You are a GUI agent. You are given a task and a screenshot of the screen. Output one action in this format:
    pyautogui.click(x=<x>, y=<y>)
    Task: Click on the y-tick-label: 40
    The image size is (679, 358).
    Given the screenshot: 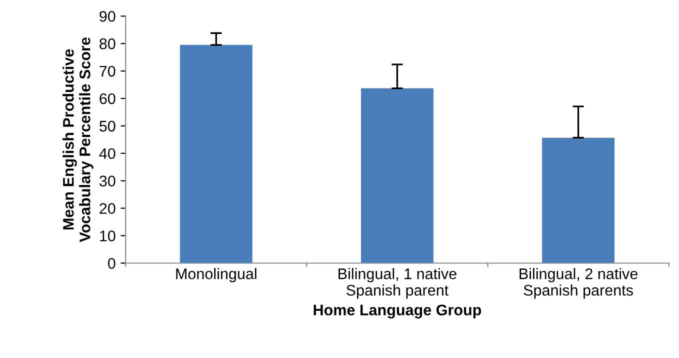 What is the action you would take?
    pyautogui.click(x=107, y=154)
    